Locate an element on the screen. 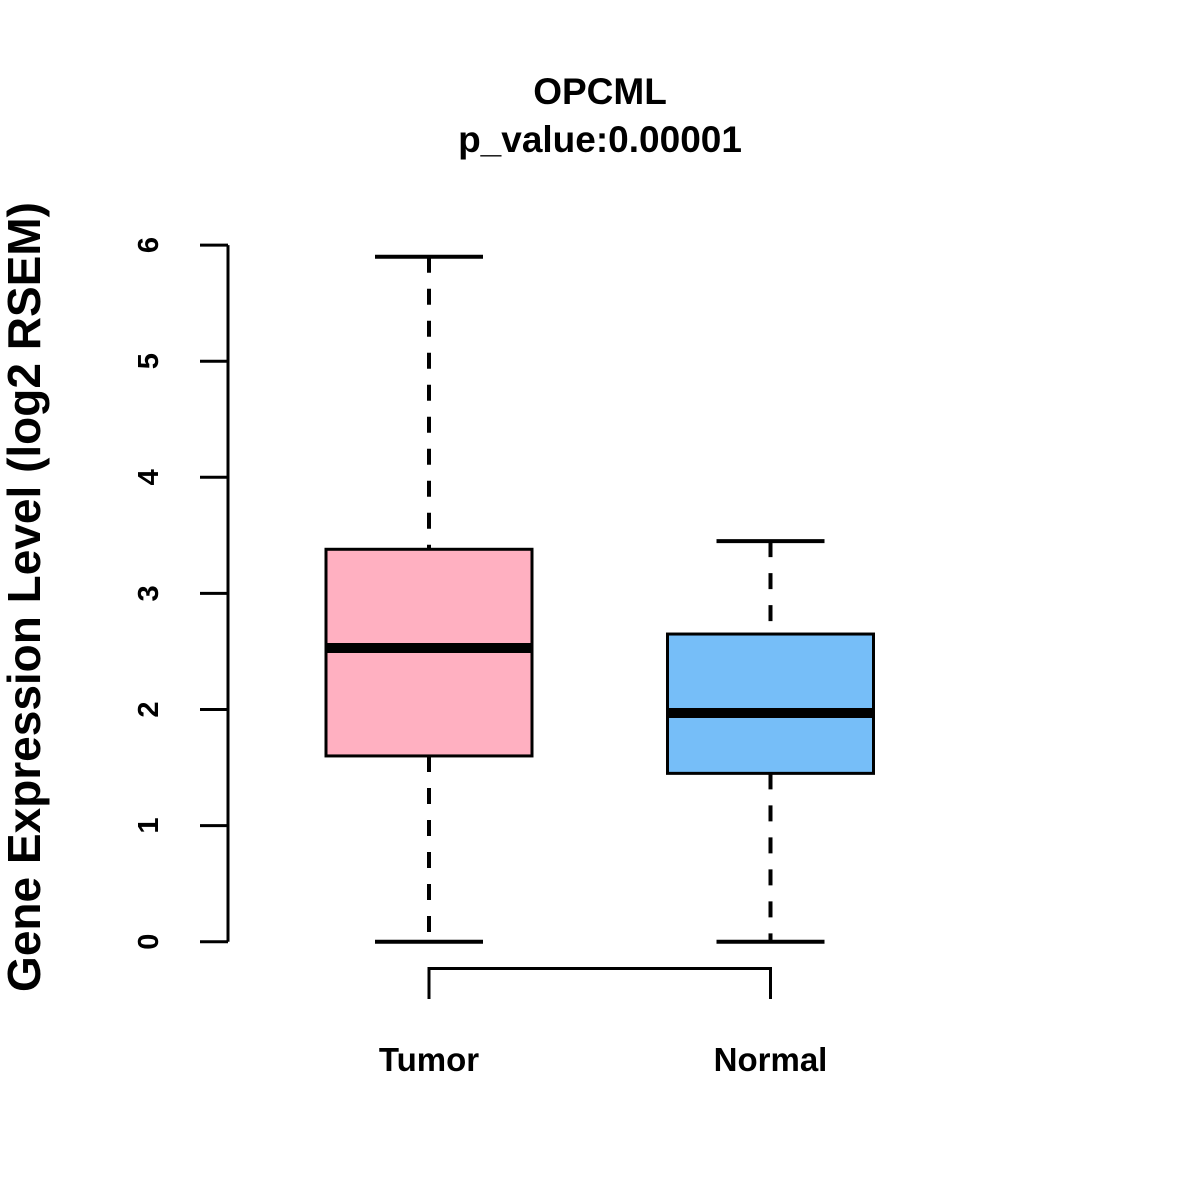  iqr-box is located at coordinates (770, 703).